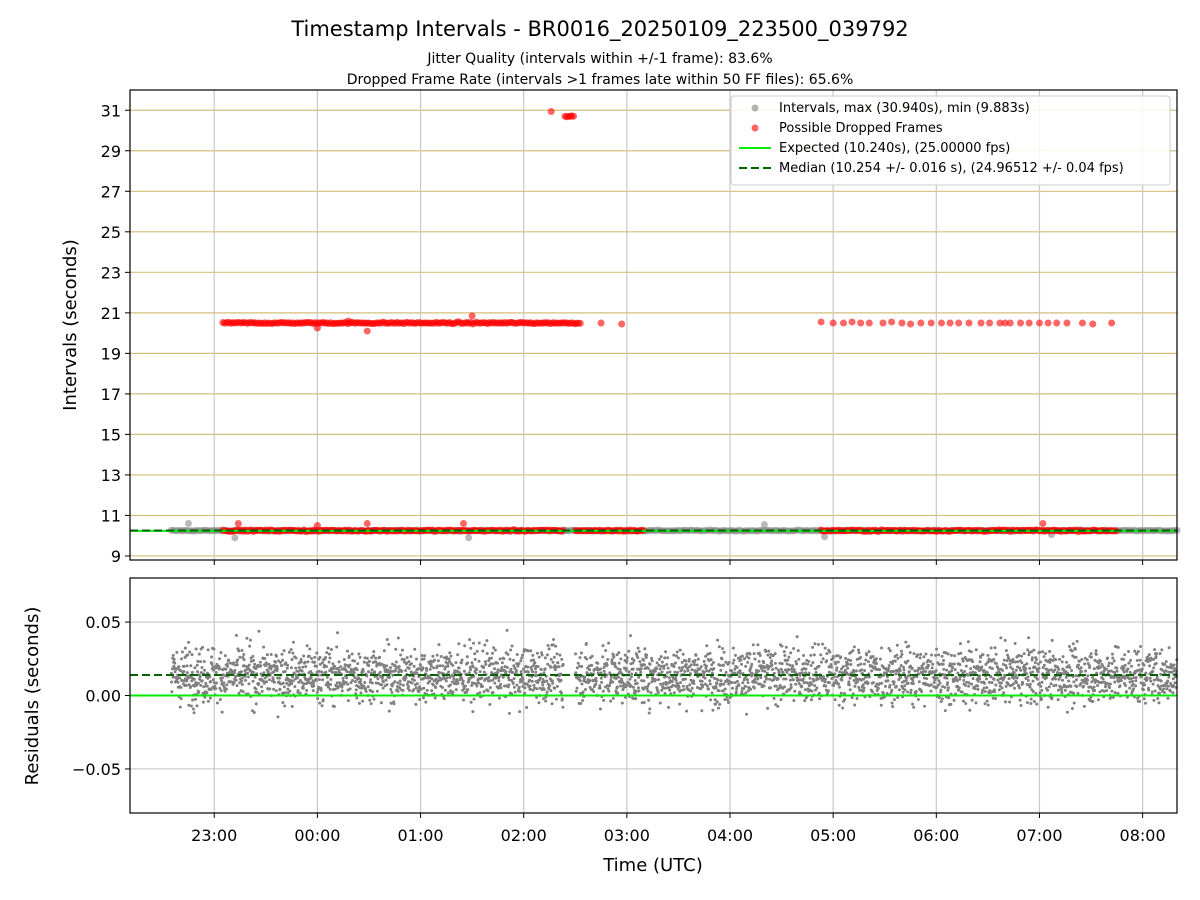 This screenshot has height=900, width=1200. I want to click on intervals-y-tick-label: 21, so click(111, 313).